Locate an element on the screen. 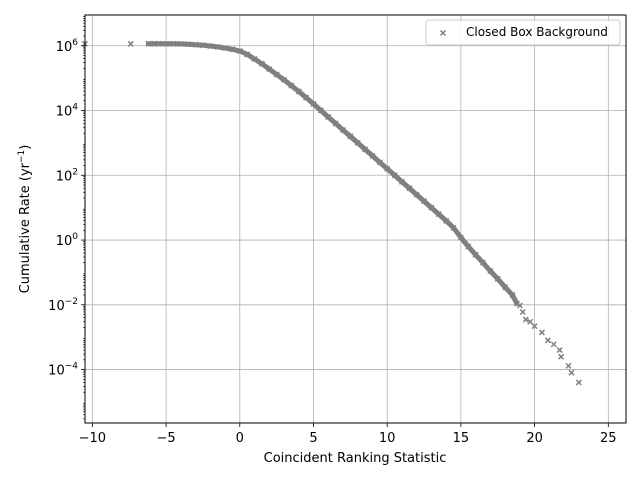  x-tick-label: 0 is located at coordinates (240, 438).